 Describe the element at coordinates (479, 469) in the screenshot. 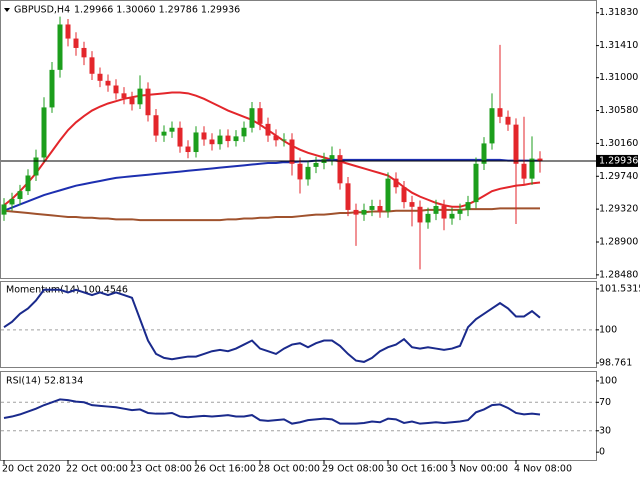

I see `x-tick-label: 3 Nov 00:00` at that location.